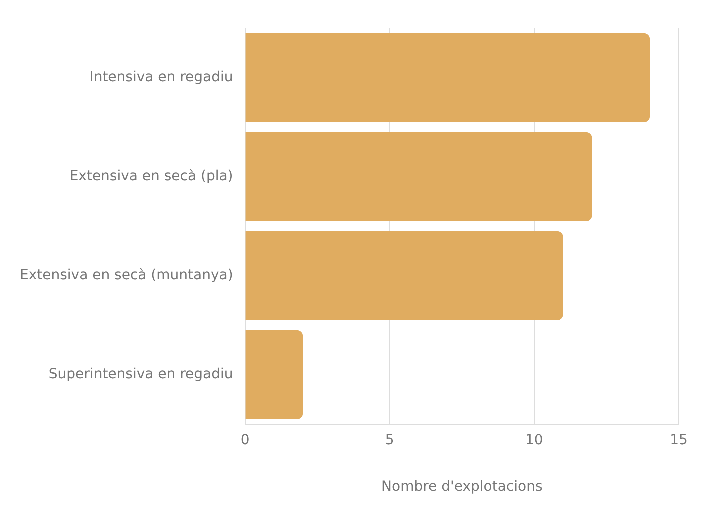 Image resolution: width=707 pixels, height=508 pixels. What do you see at coordinates (127, 276) in the screenshot?
I see `y-tick-label: Extensiva en secà (muntanya)` at bounding box center [127, 276].